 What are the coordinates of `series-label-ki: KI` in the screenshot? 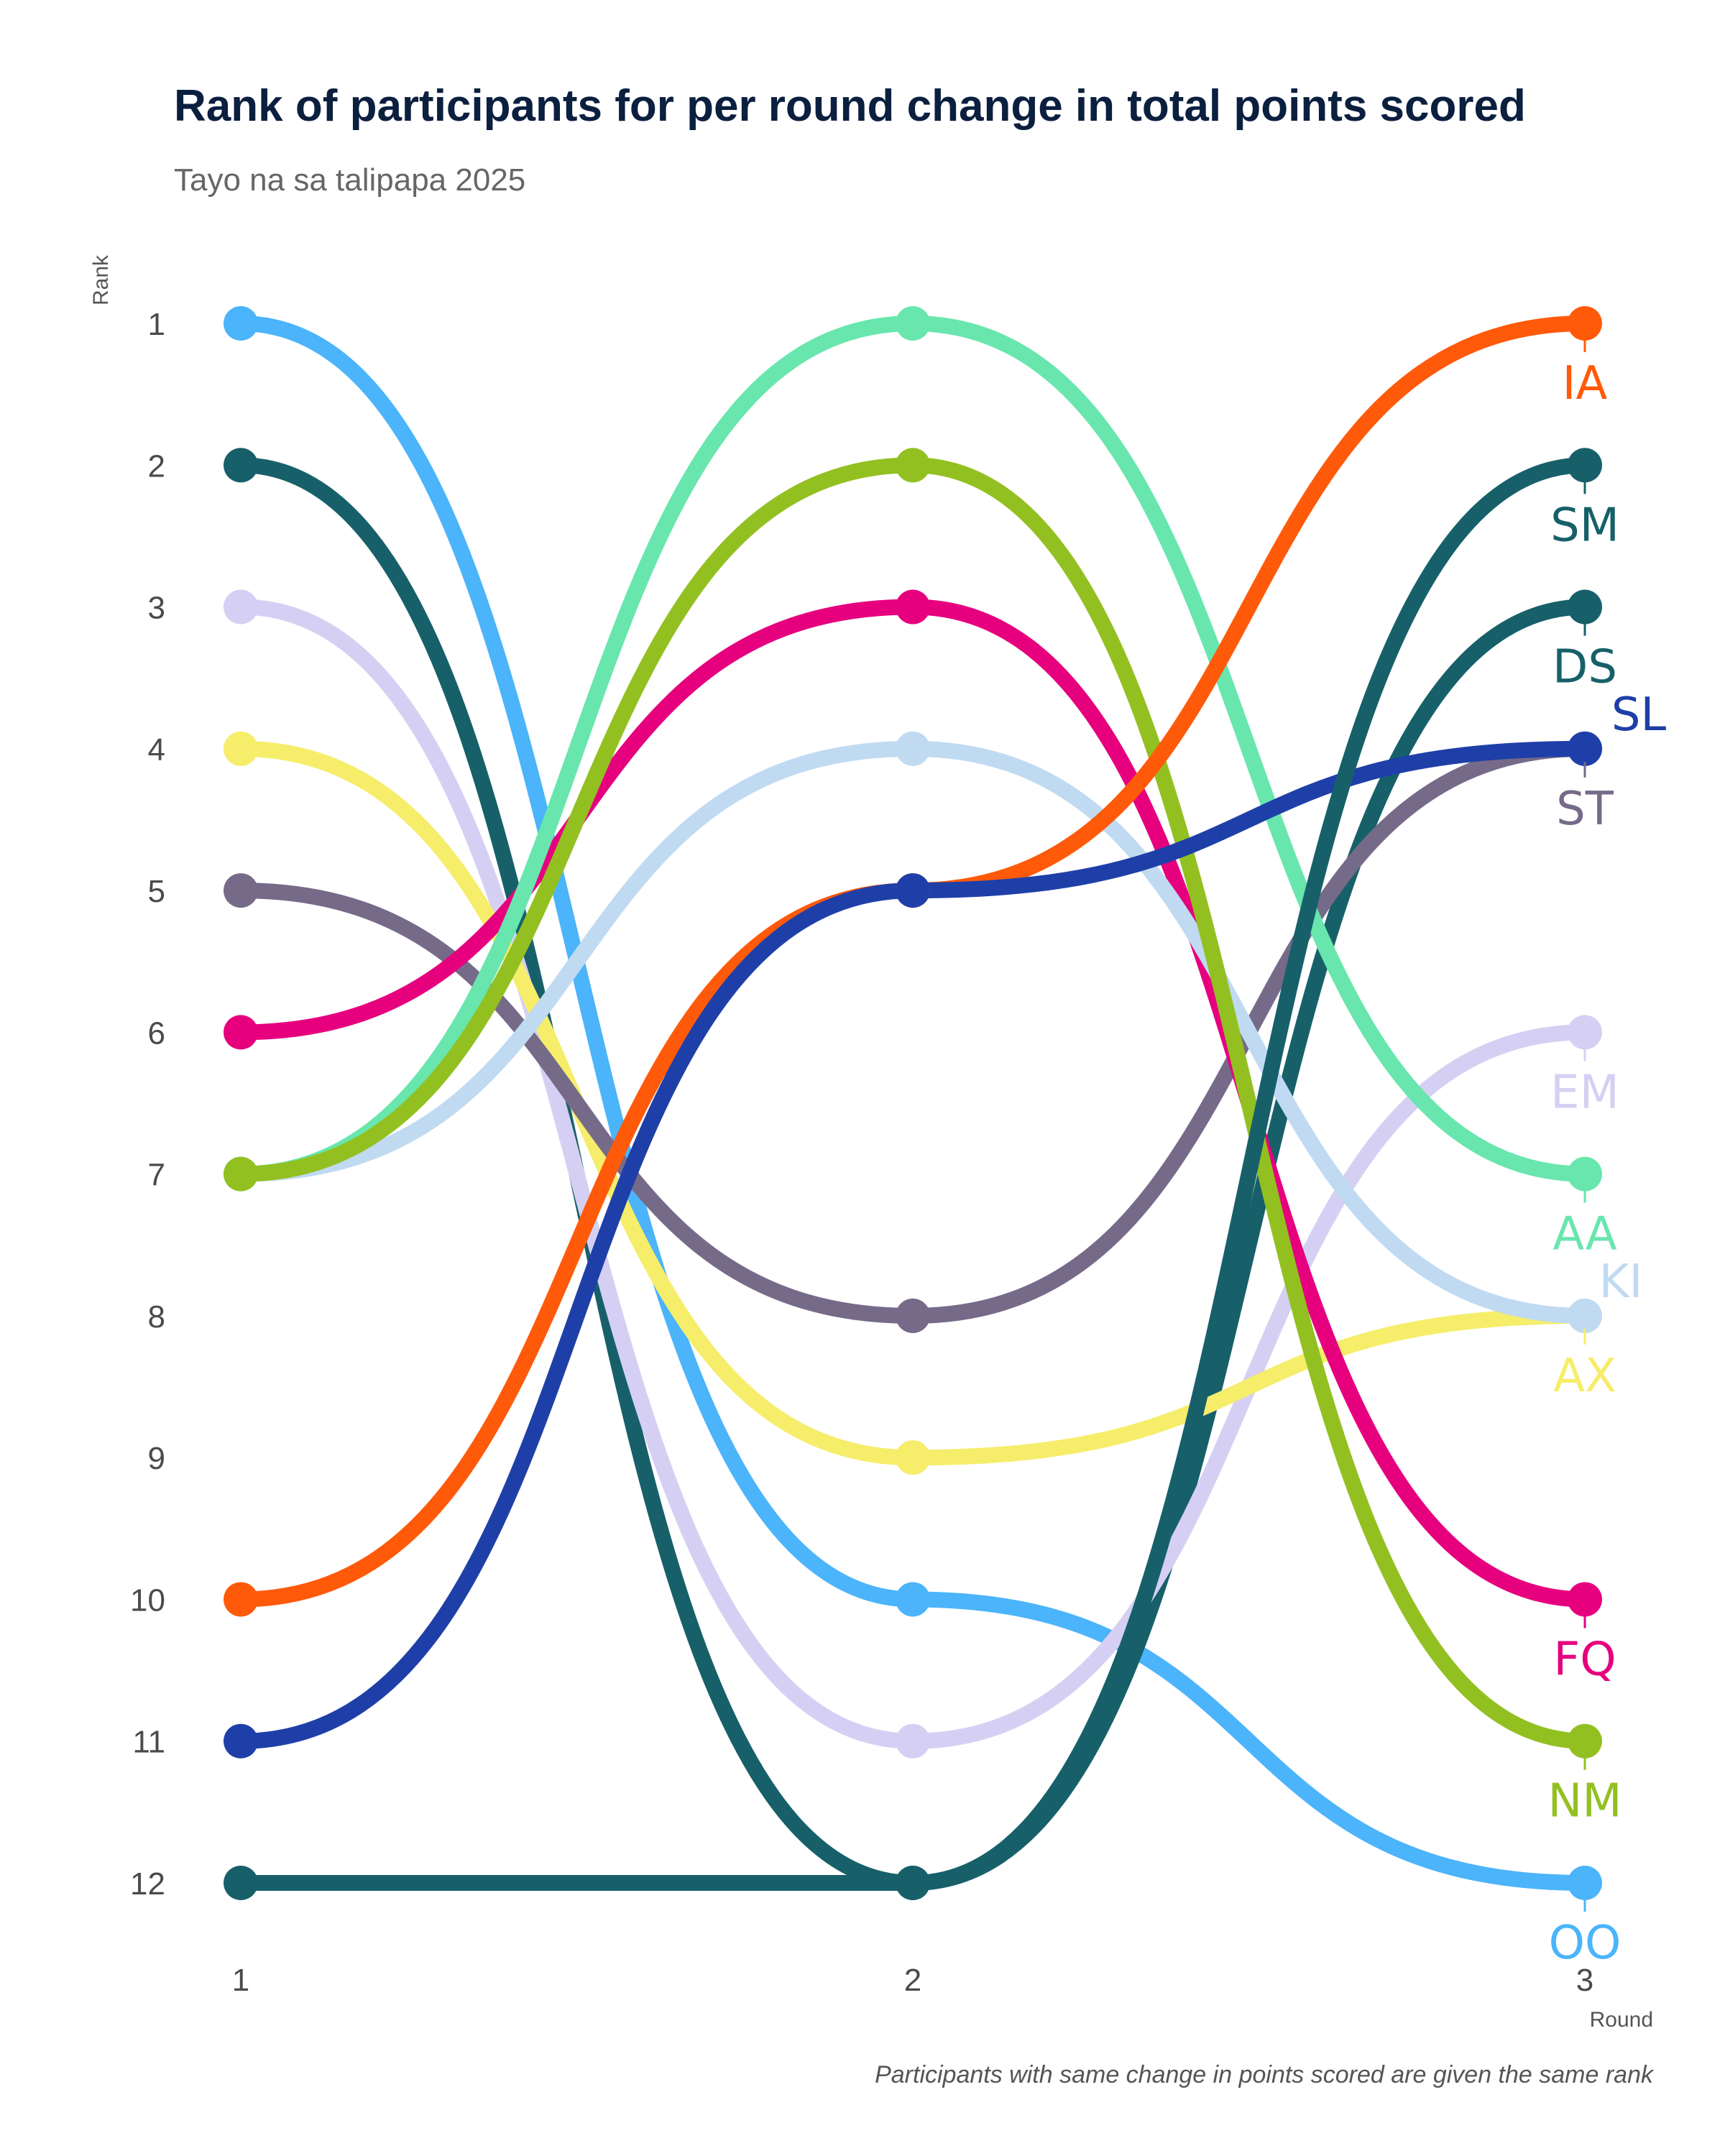 It's located at (1621, 1282).